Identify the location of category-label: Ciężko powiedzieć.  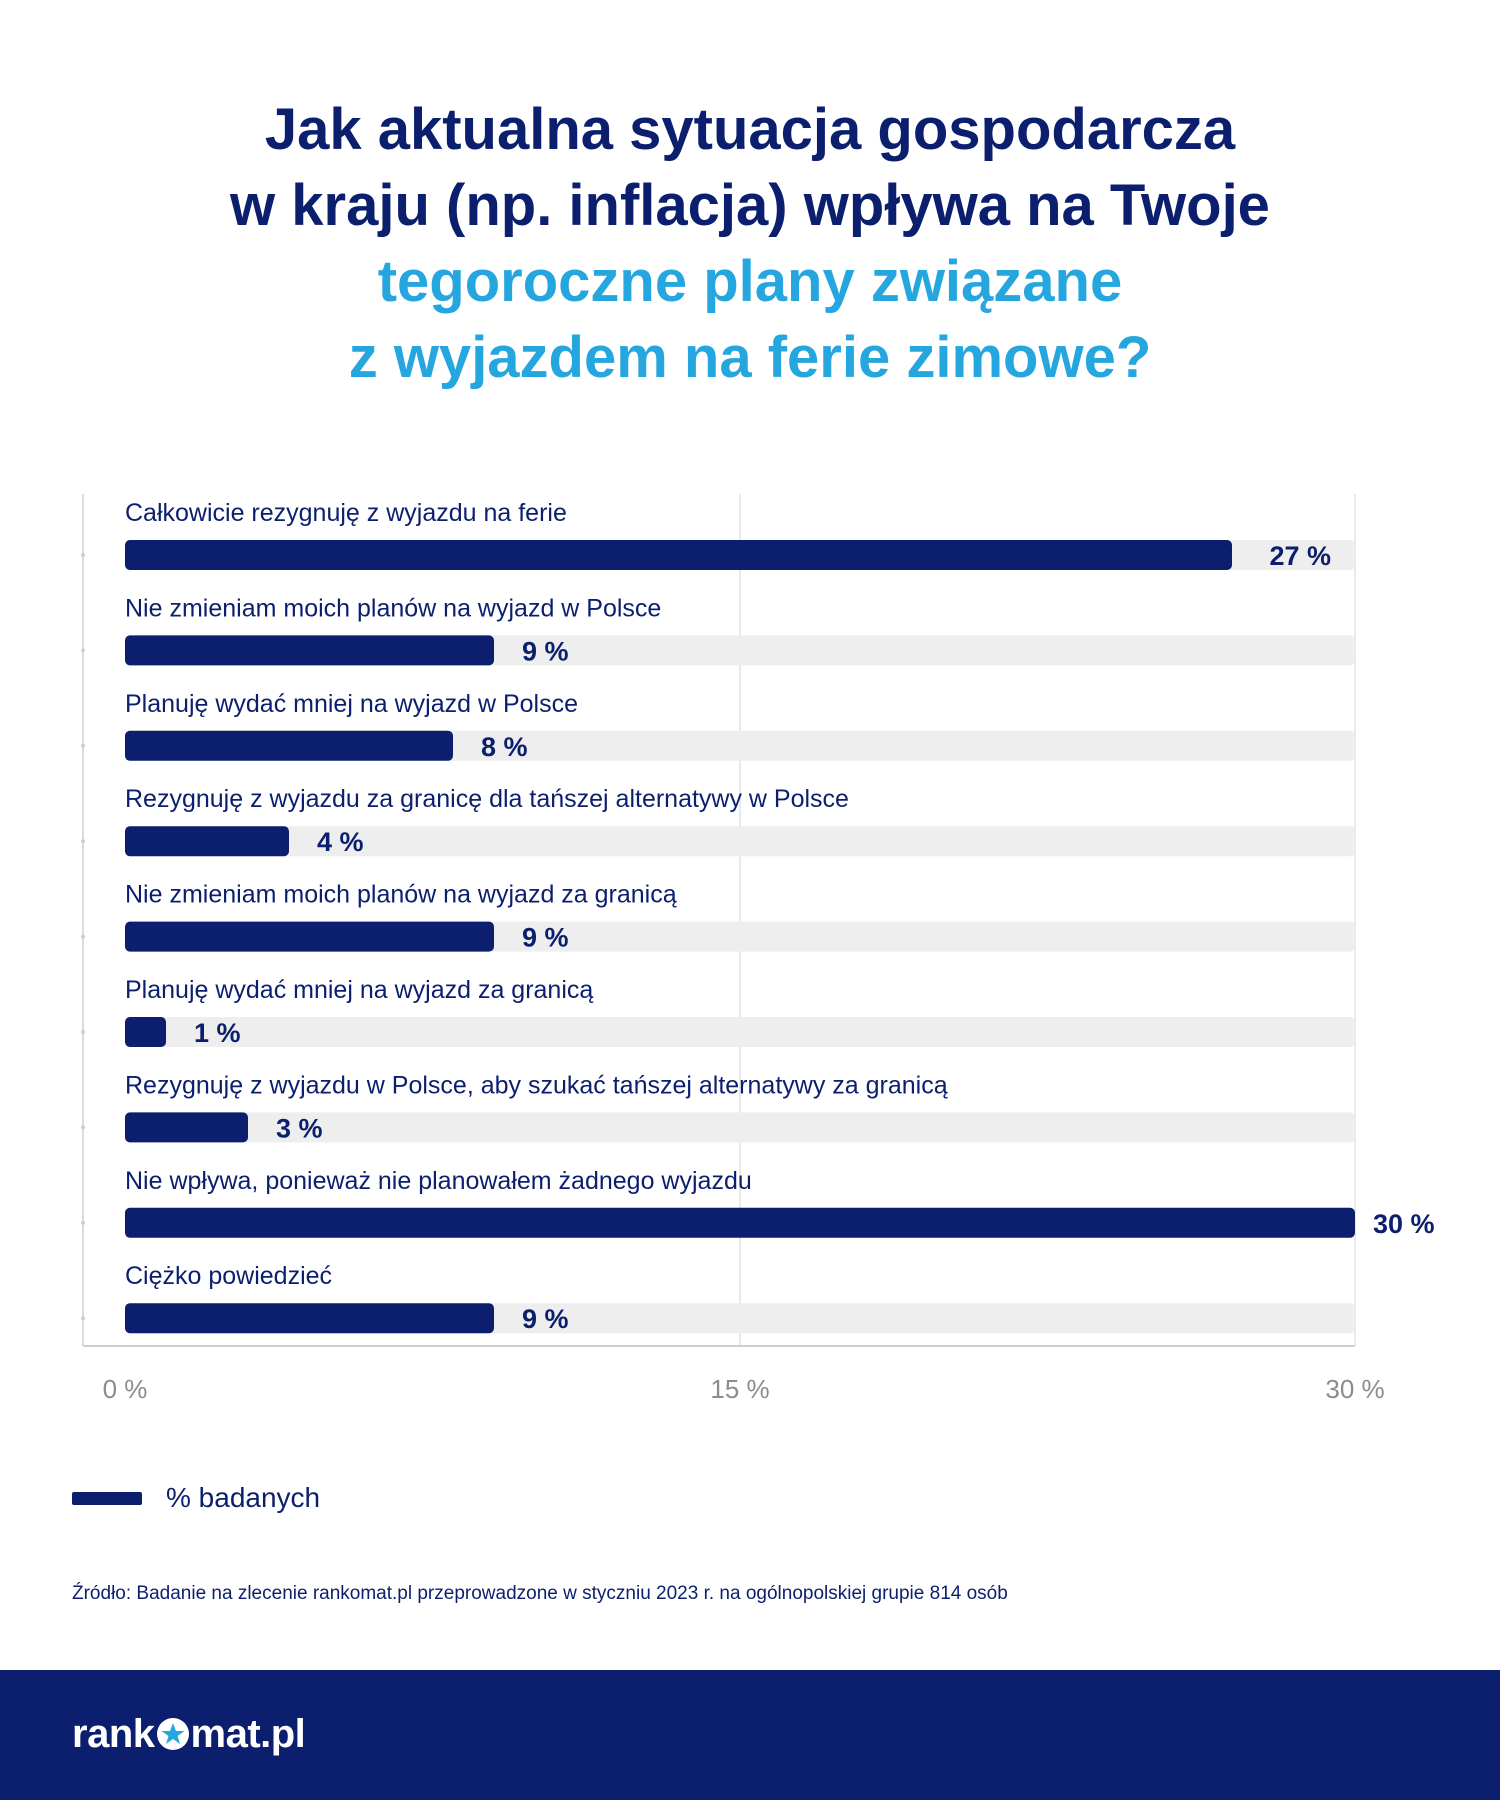
(228, 1276).